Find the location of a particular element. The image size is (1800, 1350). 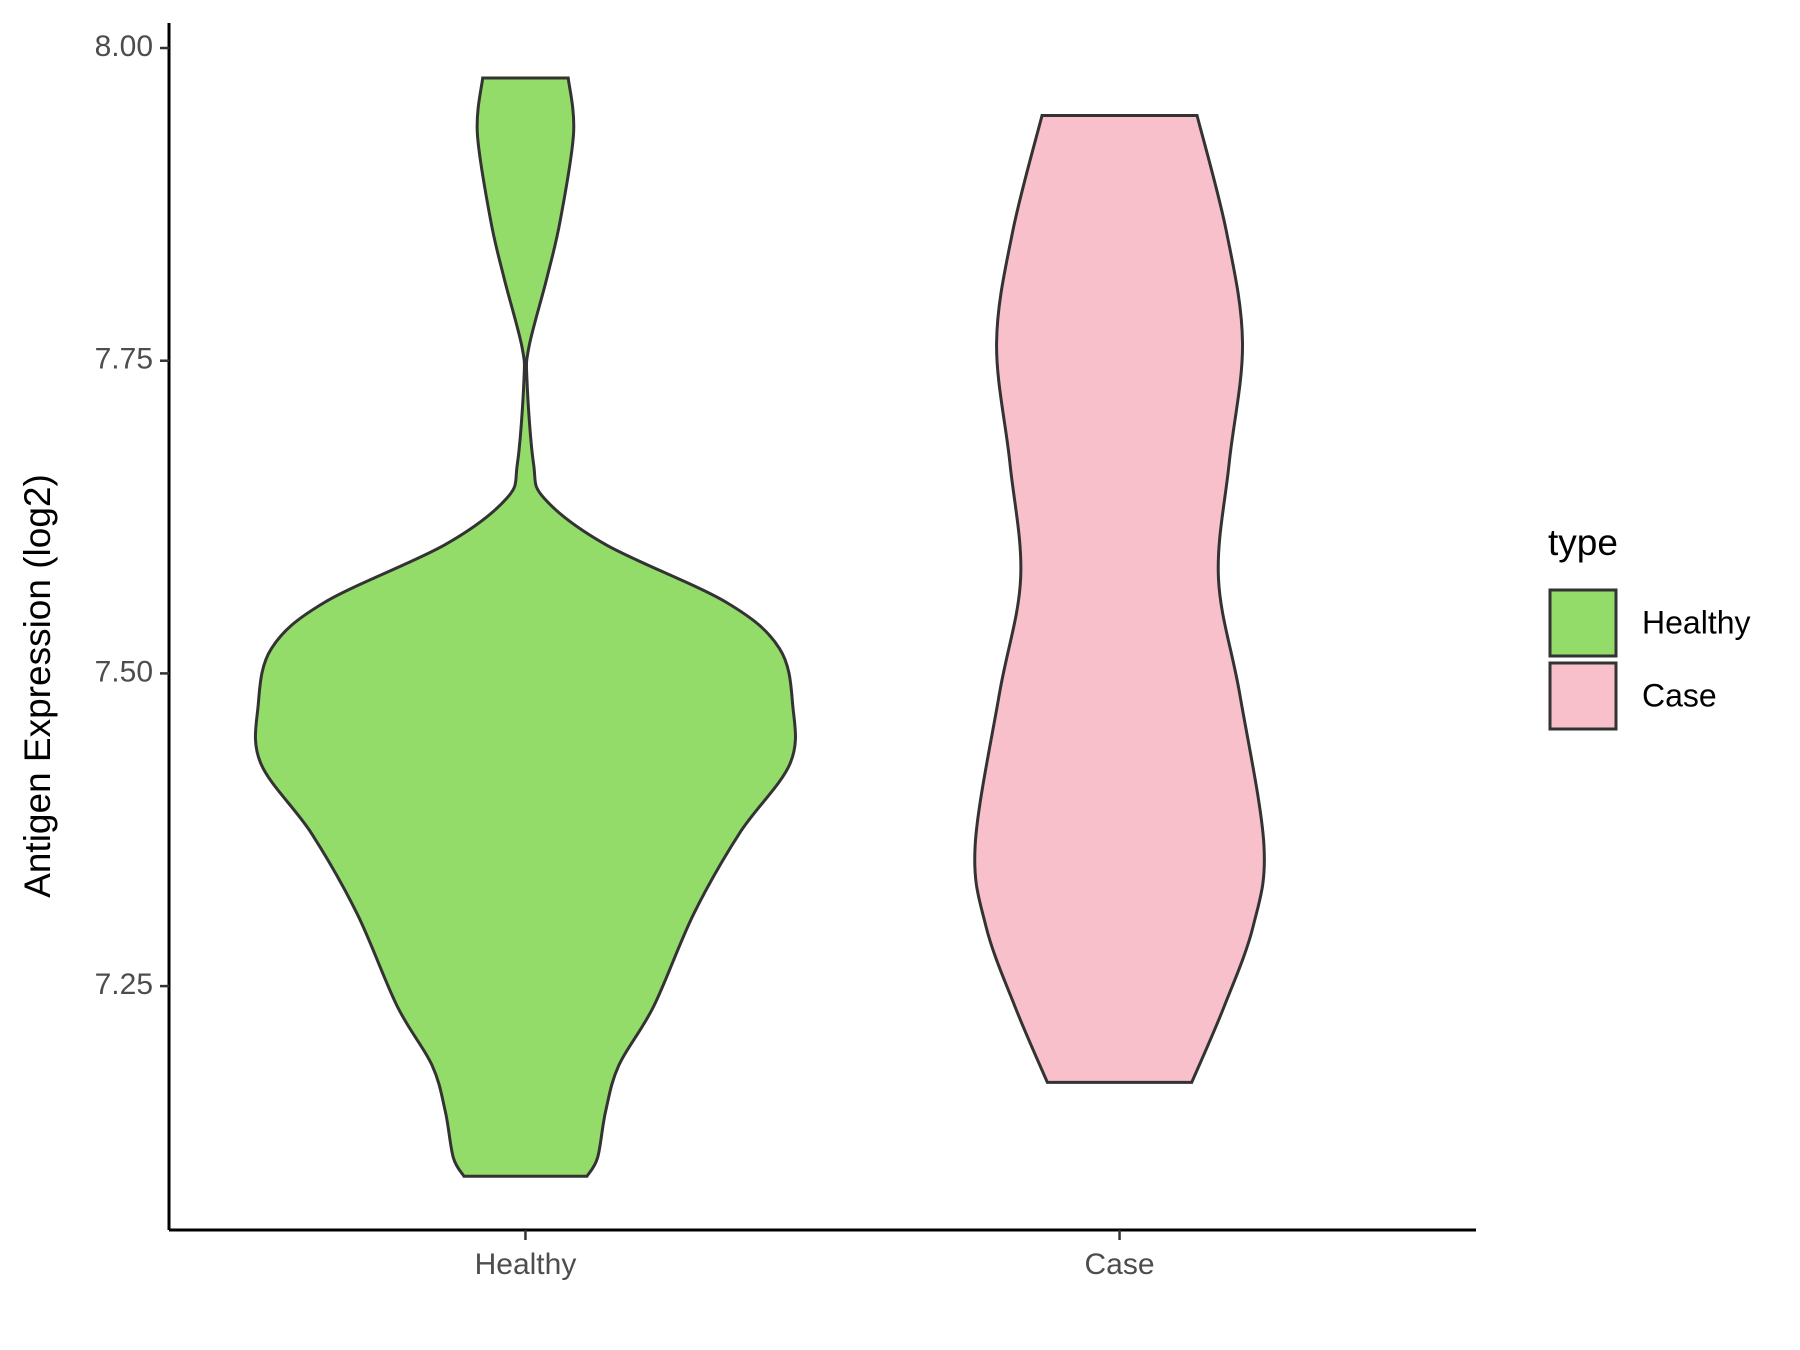

legend-label: Healthy is located at coordinates (1696, 622).